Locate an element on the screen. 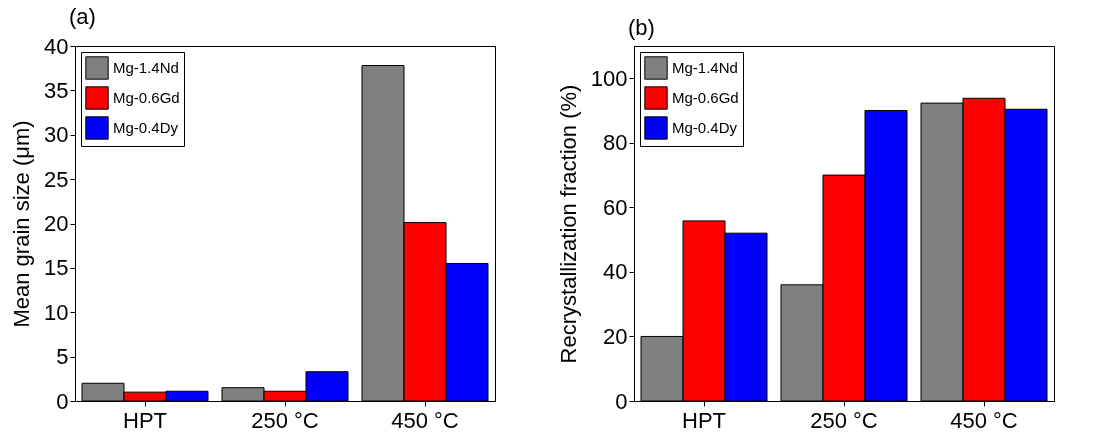 This screenshot has width=1116, height=448. y-tick-label: 25 is located at coordinates (56, 179).